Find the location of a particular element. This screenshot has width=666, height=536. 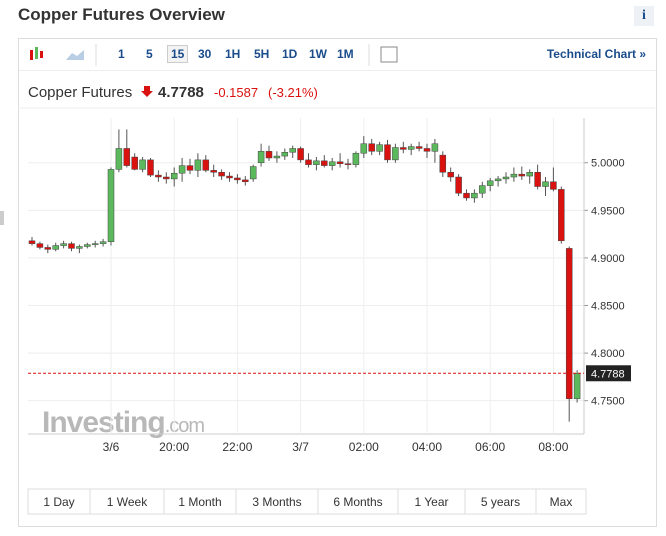

interval-button: 15 is located at coordinates (178, 54).